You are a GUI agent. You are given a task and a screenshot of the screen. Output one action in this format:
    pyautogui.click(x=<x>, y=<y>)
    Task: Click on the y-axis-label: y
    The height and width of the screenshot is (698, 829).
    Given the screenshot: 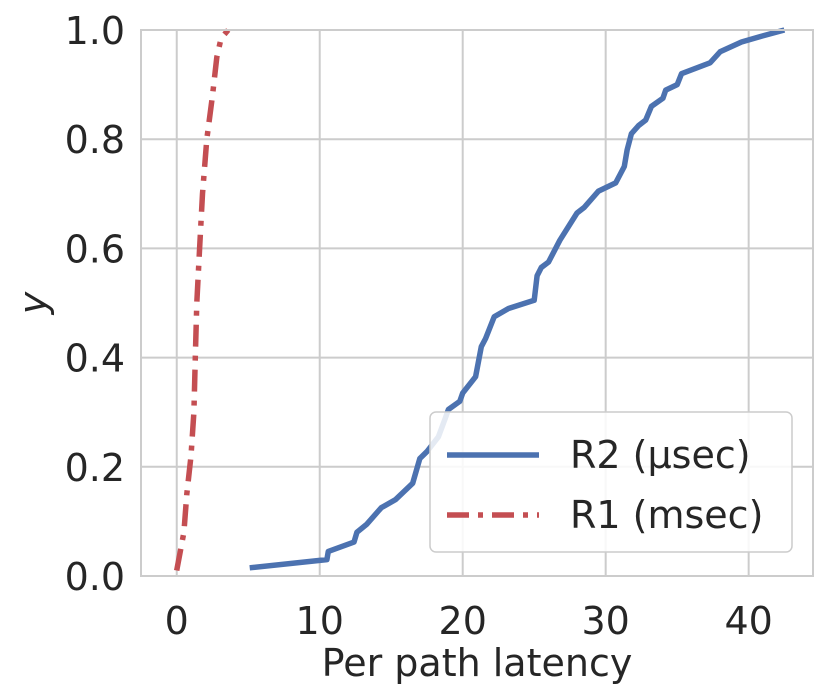 What is the action you would take?
    pyautogui.click(x=33, y=303)
    